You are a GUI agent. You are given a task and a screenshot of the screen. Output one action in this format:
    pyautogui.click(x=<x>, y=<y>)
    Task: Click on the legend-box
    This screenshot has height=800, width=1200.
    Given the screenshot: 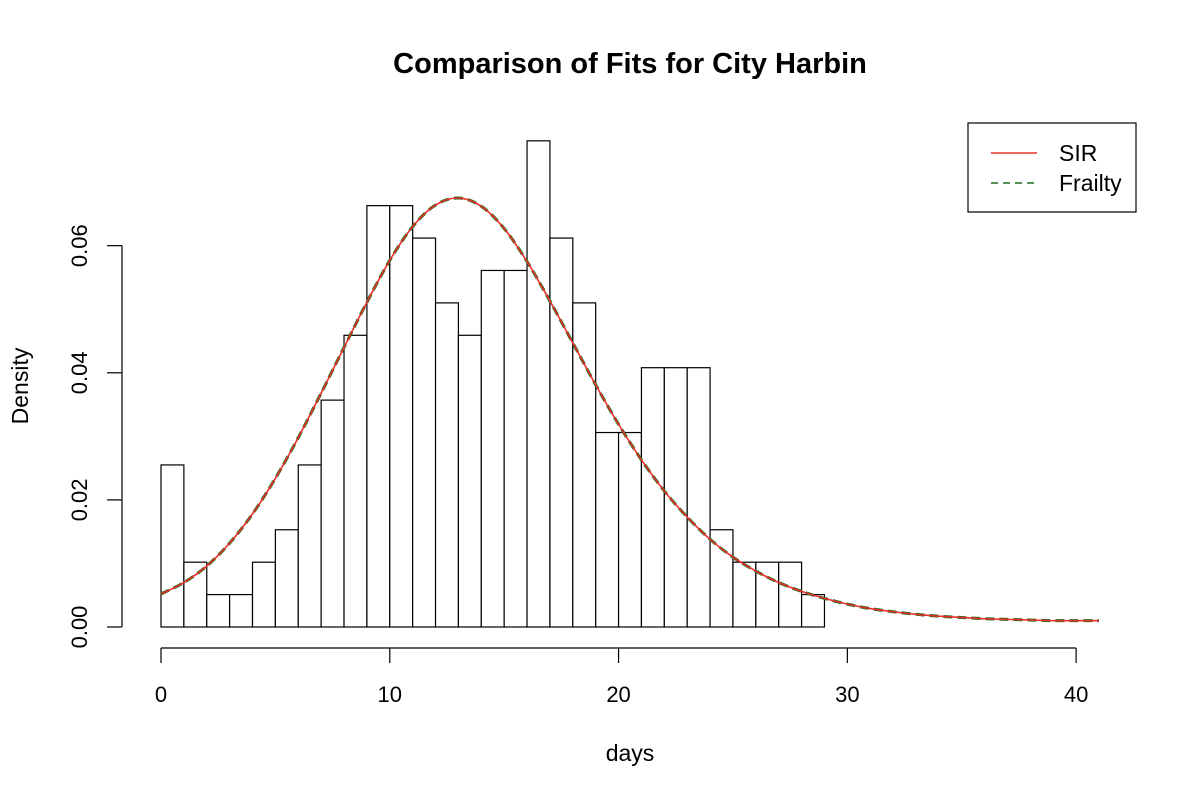 What is the action you would take?
    pyautogui.click(x=1052, y=167)
    